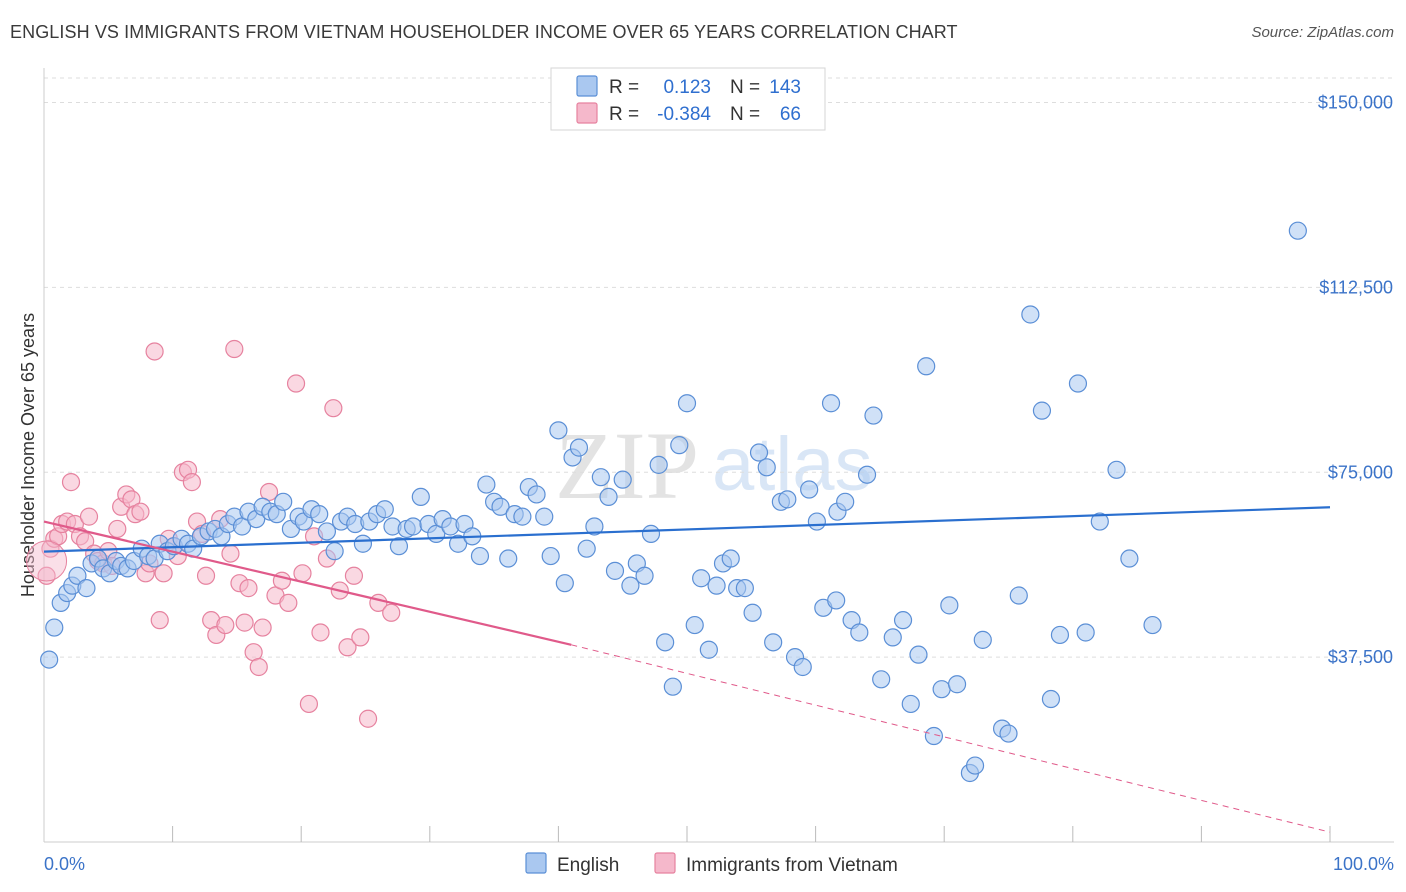 Image resolution: width=1406 pixels, height=892 pixels. I want to click on x-tick-label-min: 0.0%, so click(64, 864).